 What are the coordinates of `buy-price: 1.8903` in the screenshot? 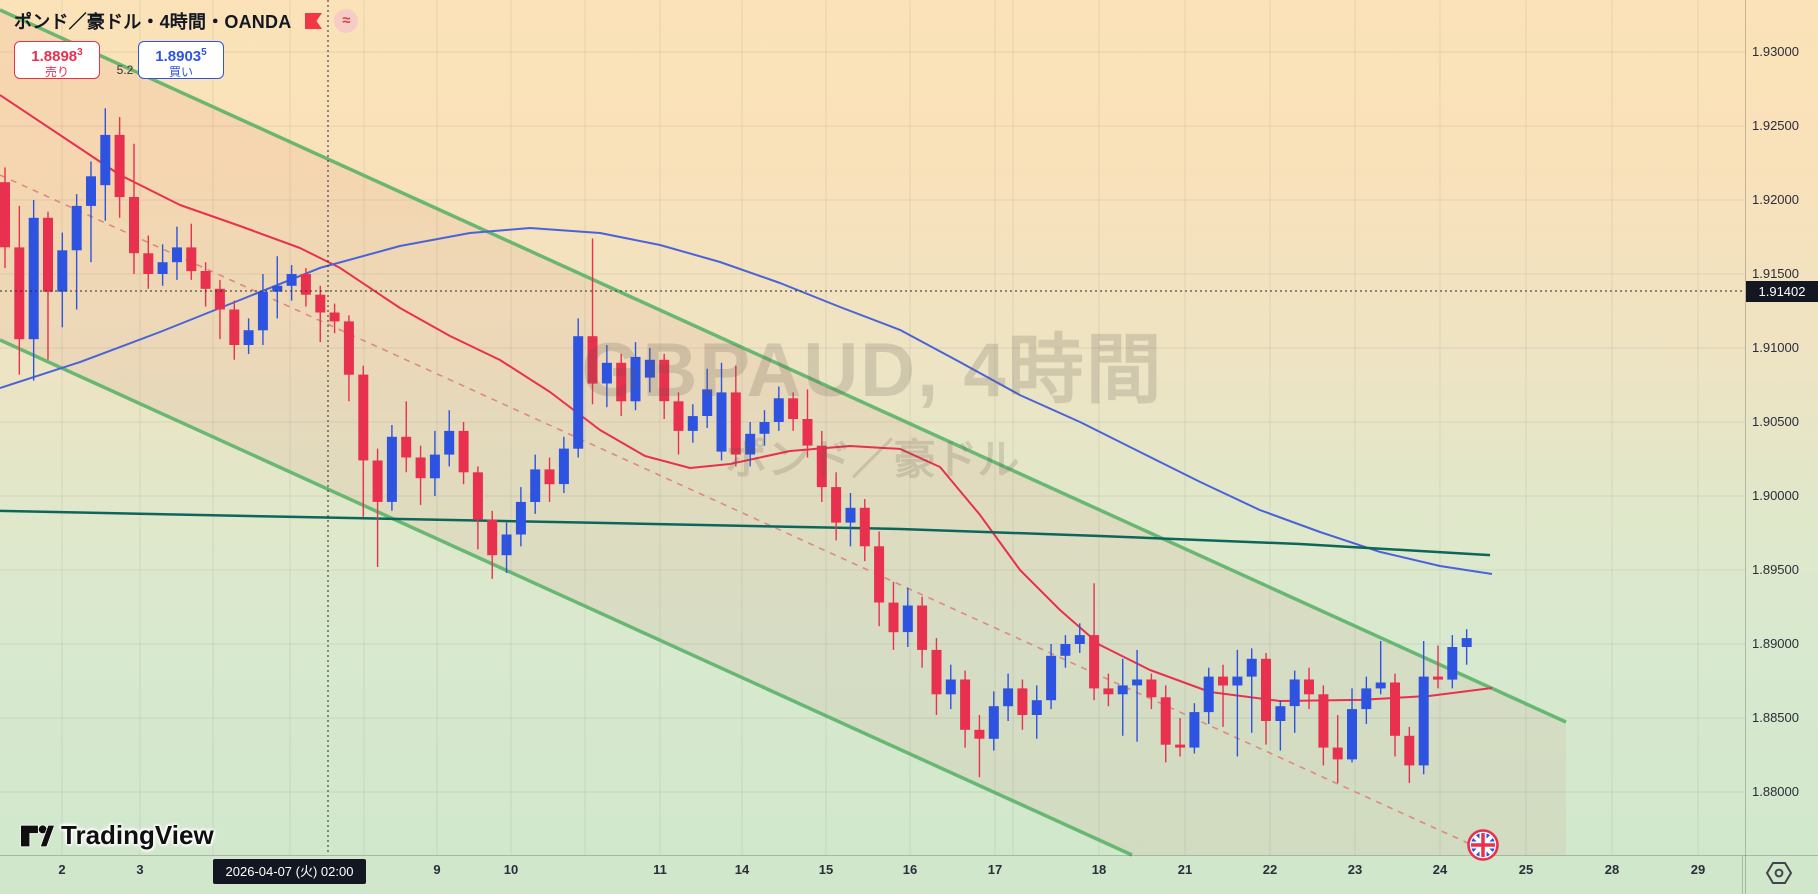 It's located at (178, 56).